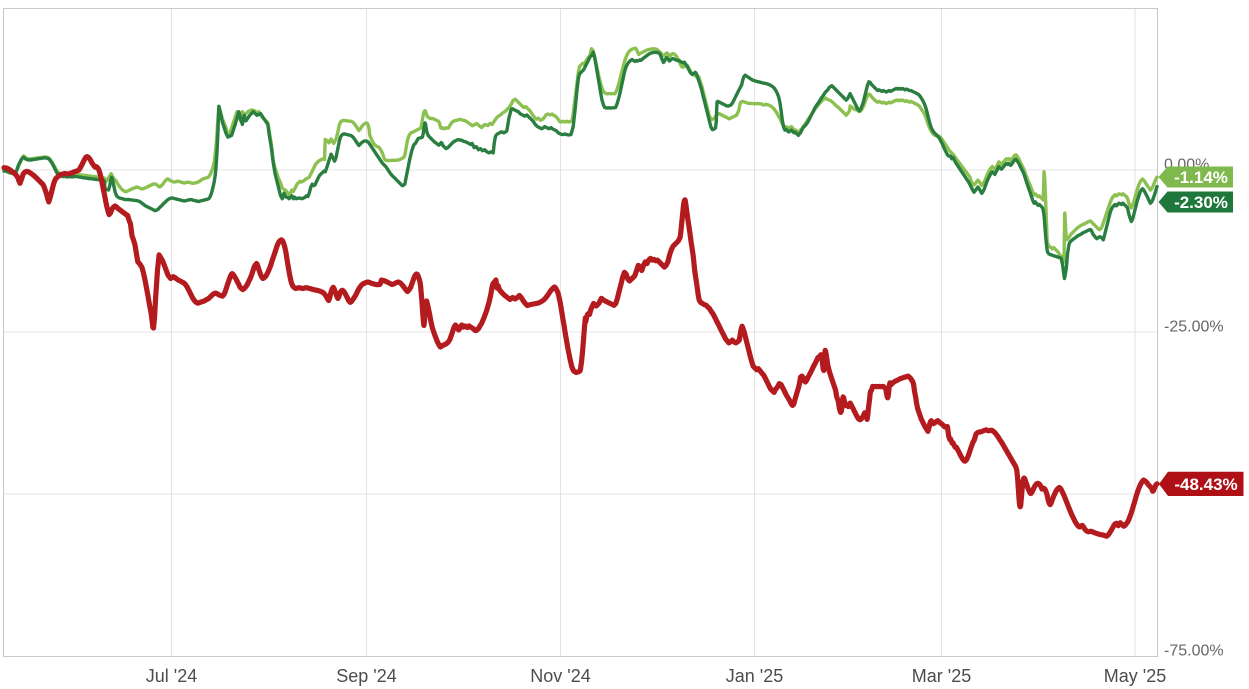  Describe the element at coordinates (366, 676) in the screenshot. I see `svg-text: Sep '24` at that location.